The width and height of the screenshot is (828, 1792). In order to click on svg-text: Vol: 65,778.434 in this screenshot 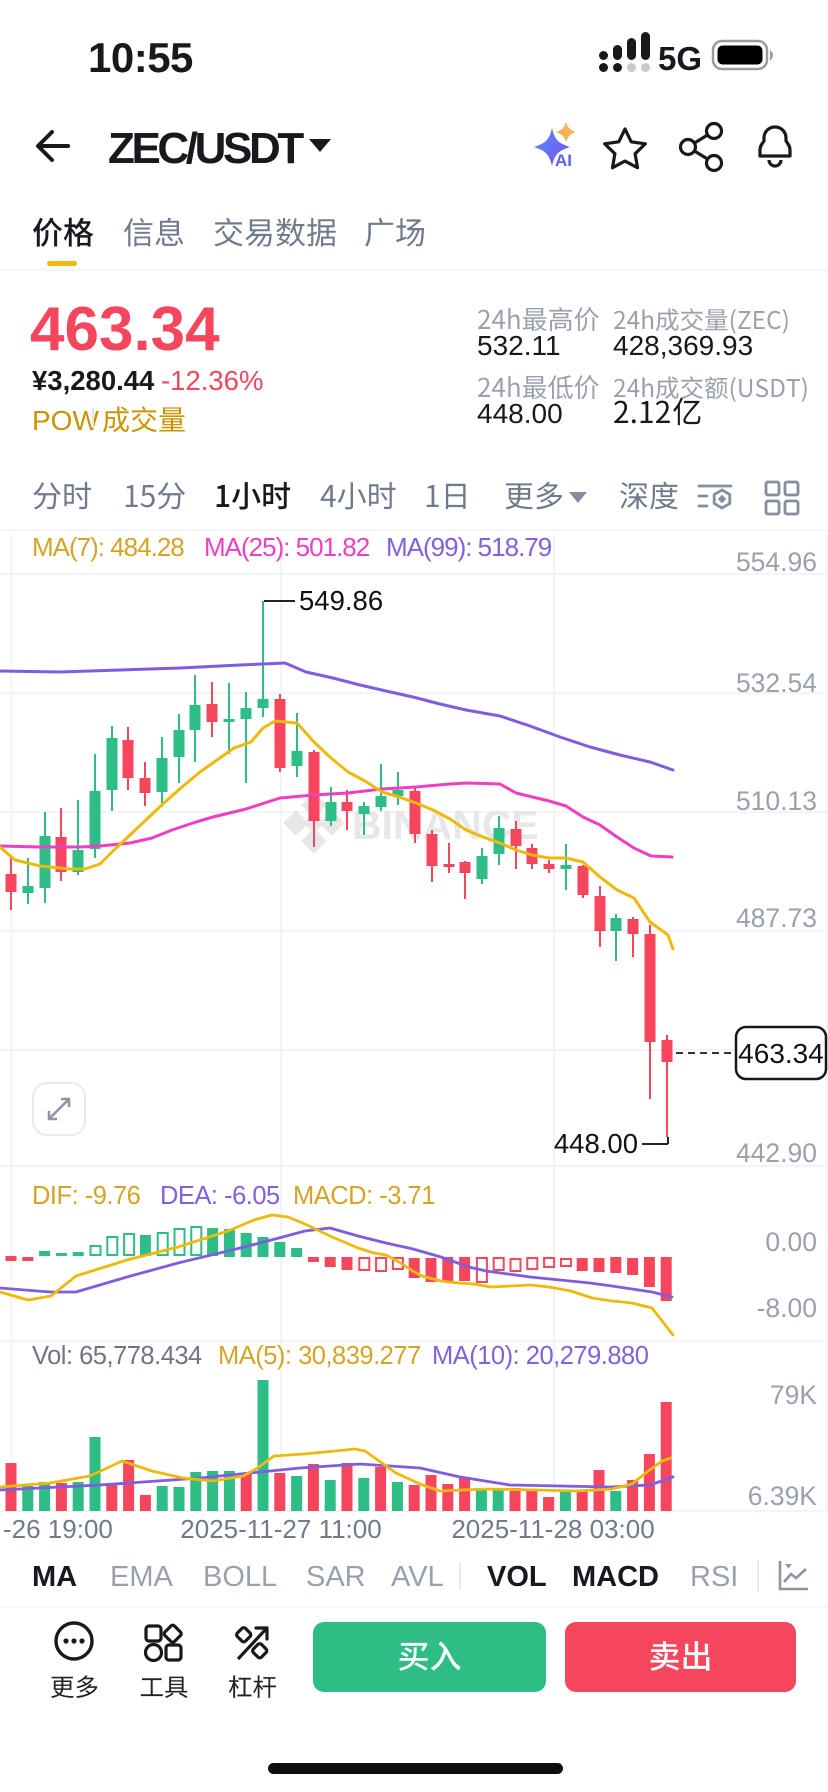, I will do `click(117, 1356)`.